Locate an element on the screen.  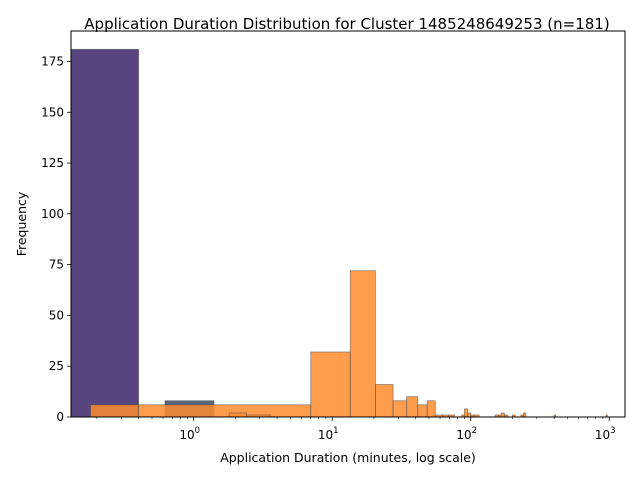
y-tick-label-0: 0 is located at coordinates (60, 417).